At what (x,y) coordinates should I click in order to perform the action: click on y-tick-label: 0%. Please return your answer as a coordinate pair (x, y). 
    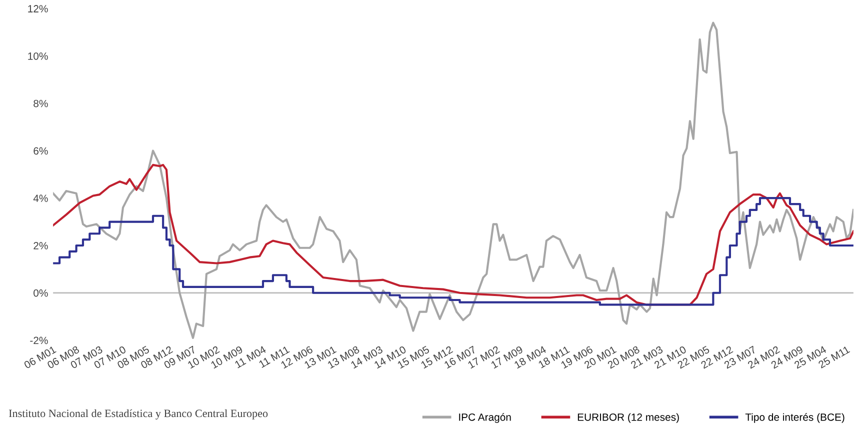
    Looking at the image, I should click on (41, 293).